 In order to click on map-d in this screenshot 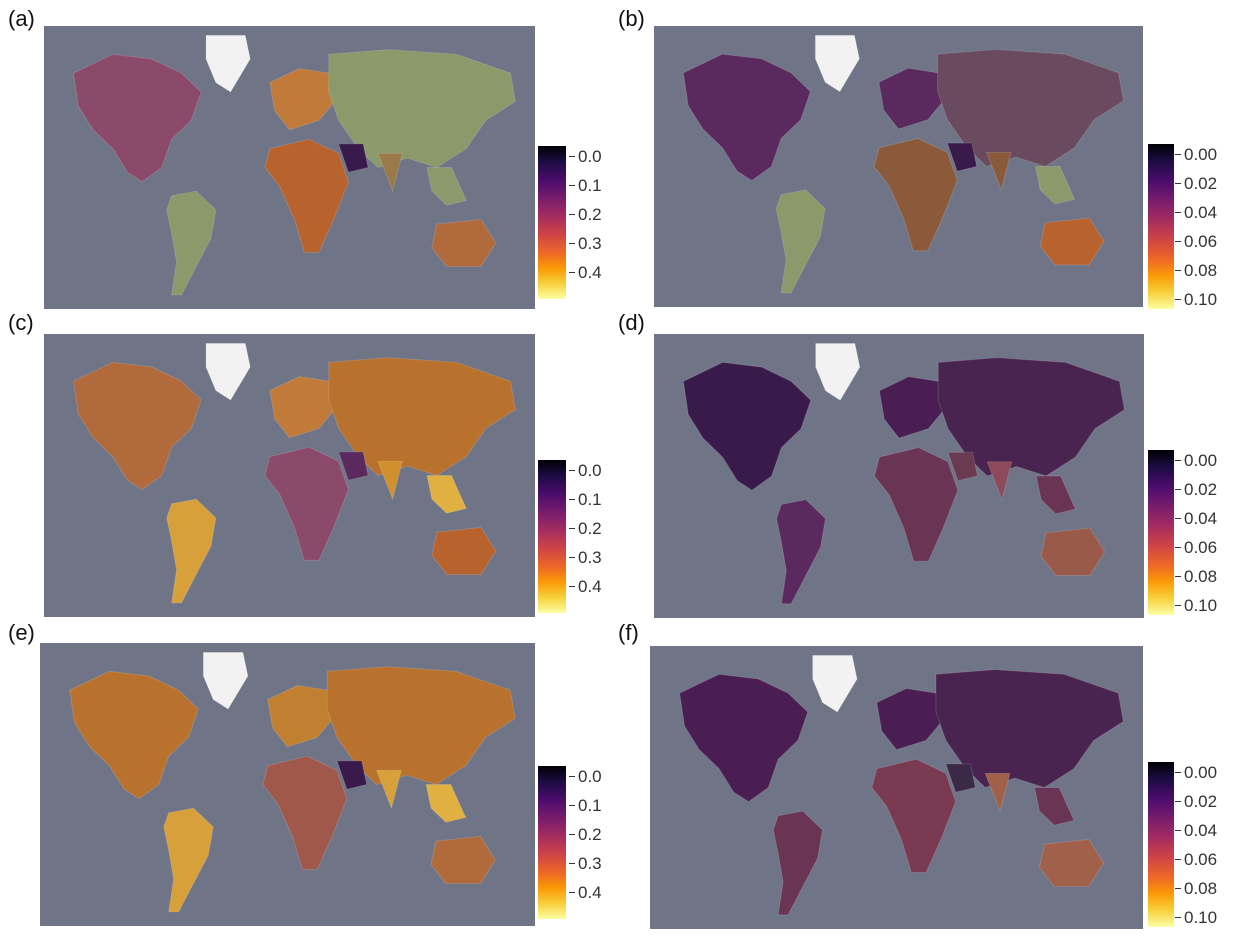, I will do `click(899, 476)`.